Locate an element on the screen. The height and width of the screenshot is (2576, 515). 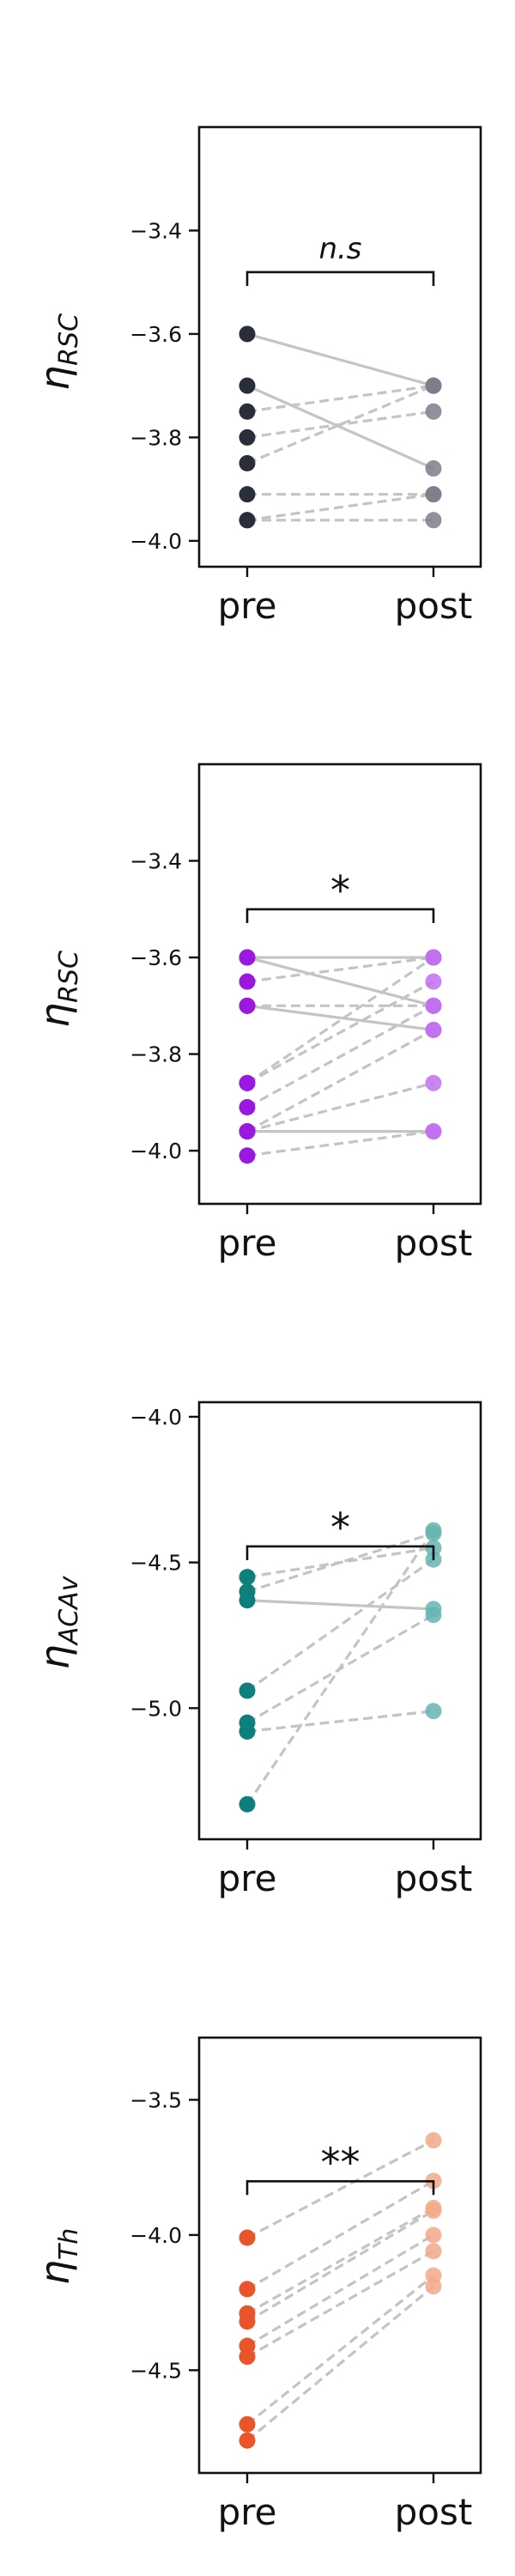
significance-label: ** is located at coordinates (340, 2162).